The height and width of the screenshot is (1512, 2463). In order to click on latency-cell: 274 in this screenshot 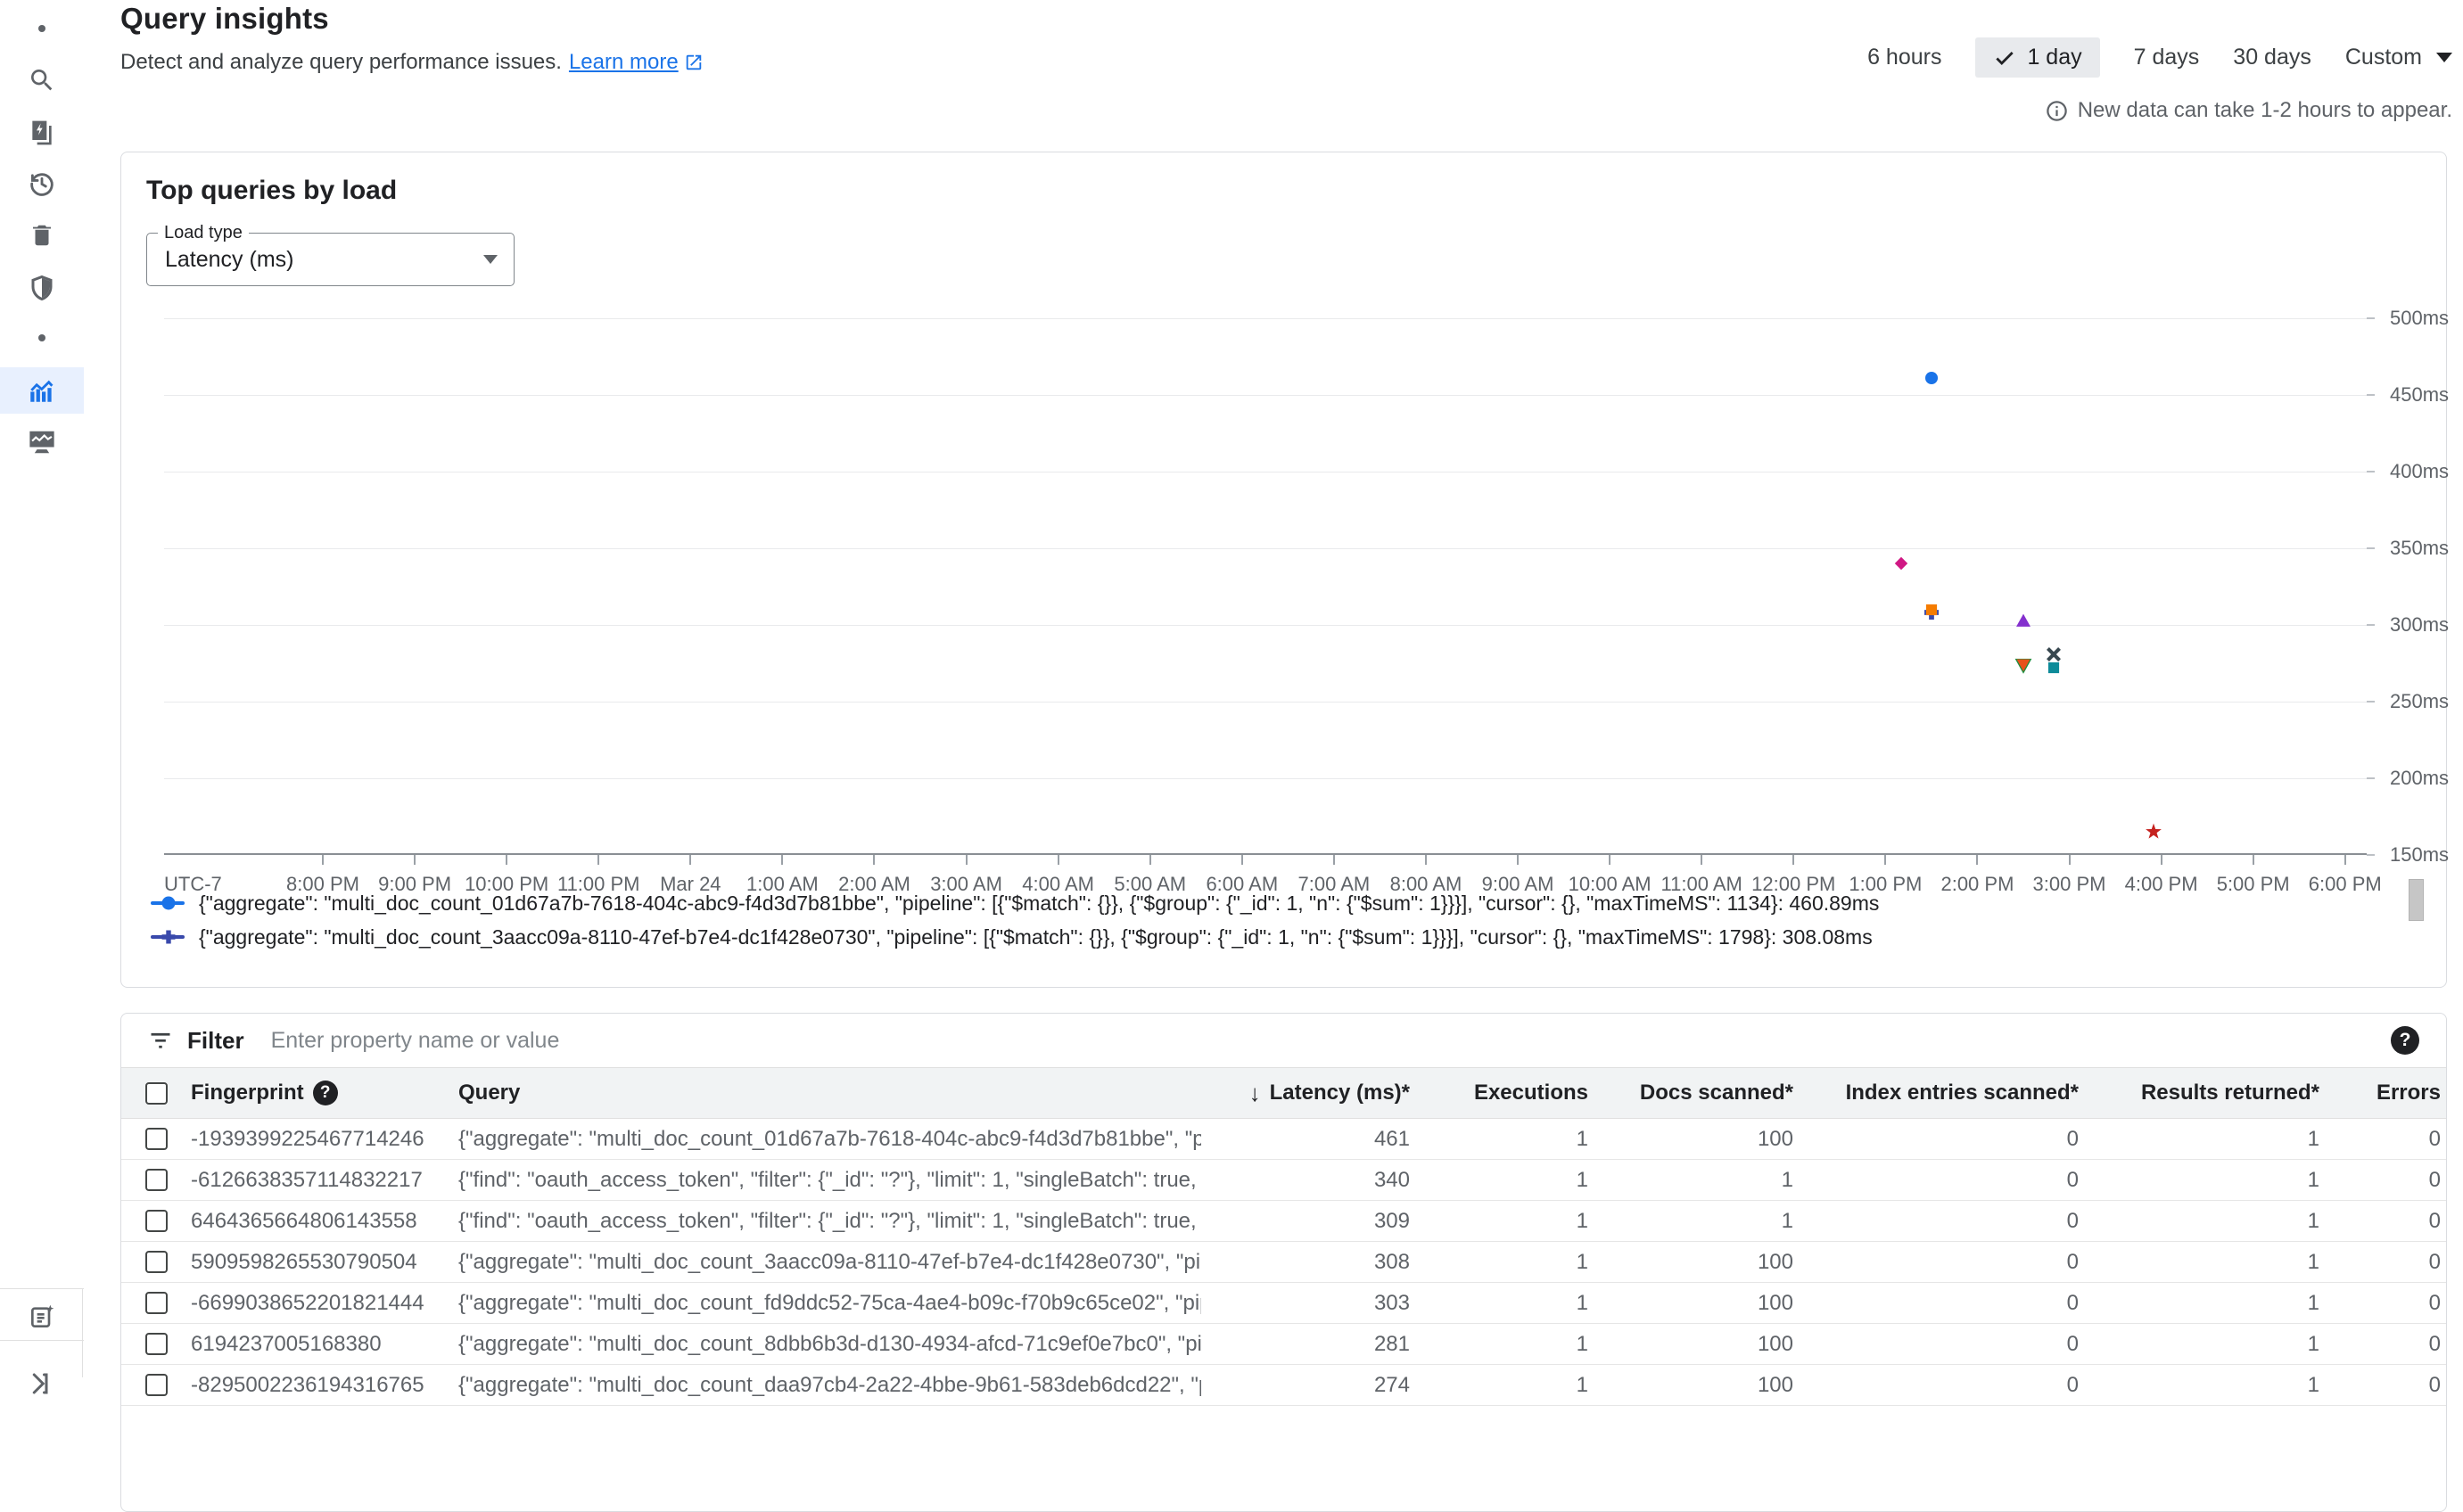, I will do `click(1391, 1384)`.